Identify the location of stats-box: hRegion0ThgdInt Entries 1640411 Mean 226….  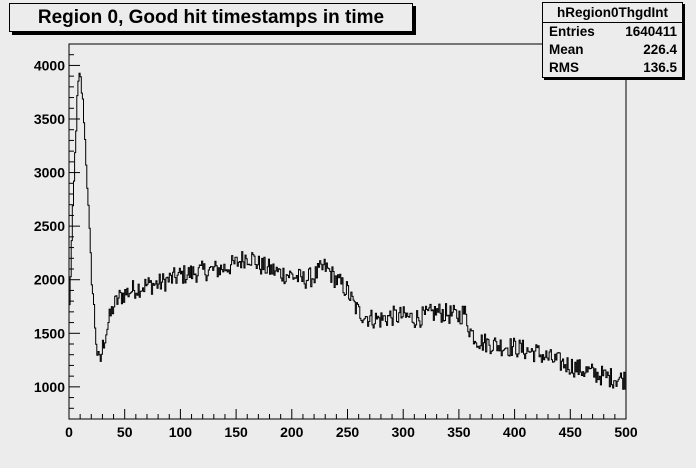
(612, 40).